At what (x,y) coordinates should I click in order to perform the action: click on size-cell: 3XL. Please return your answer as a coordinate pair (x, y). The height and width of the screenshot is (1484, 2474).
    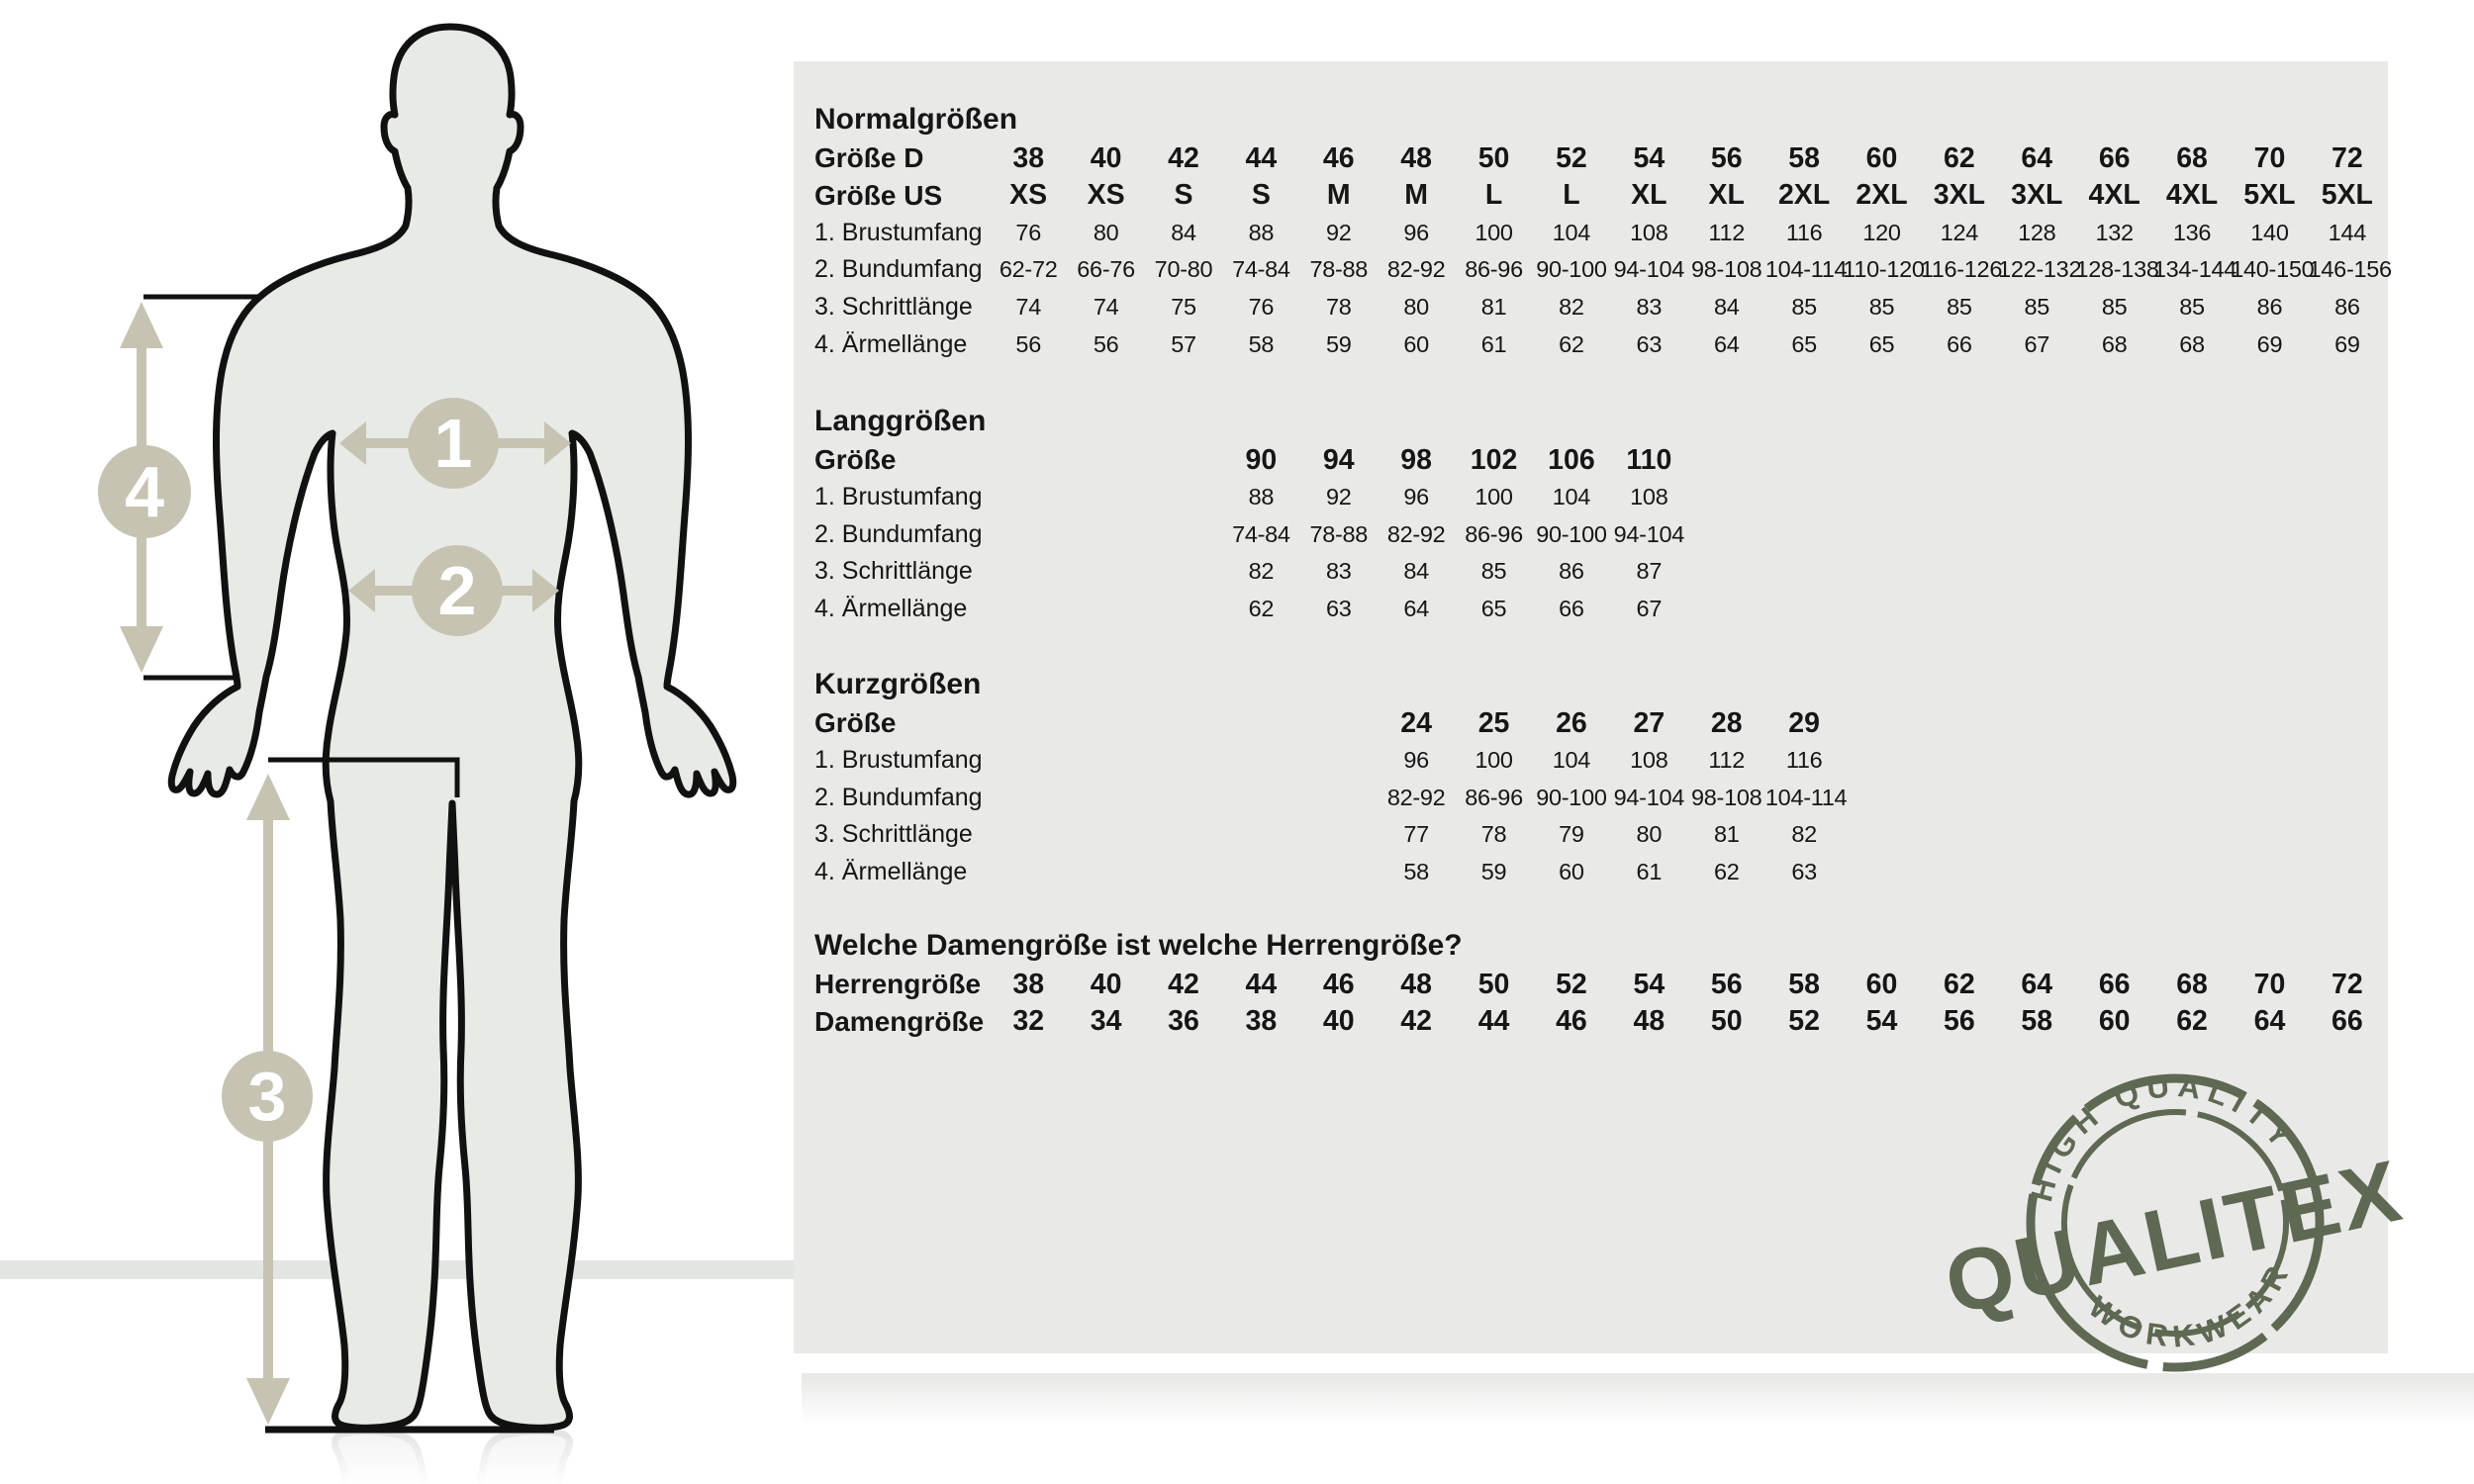
    Looking at the image, I should click on (2037, 195).